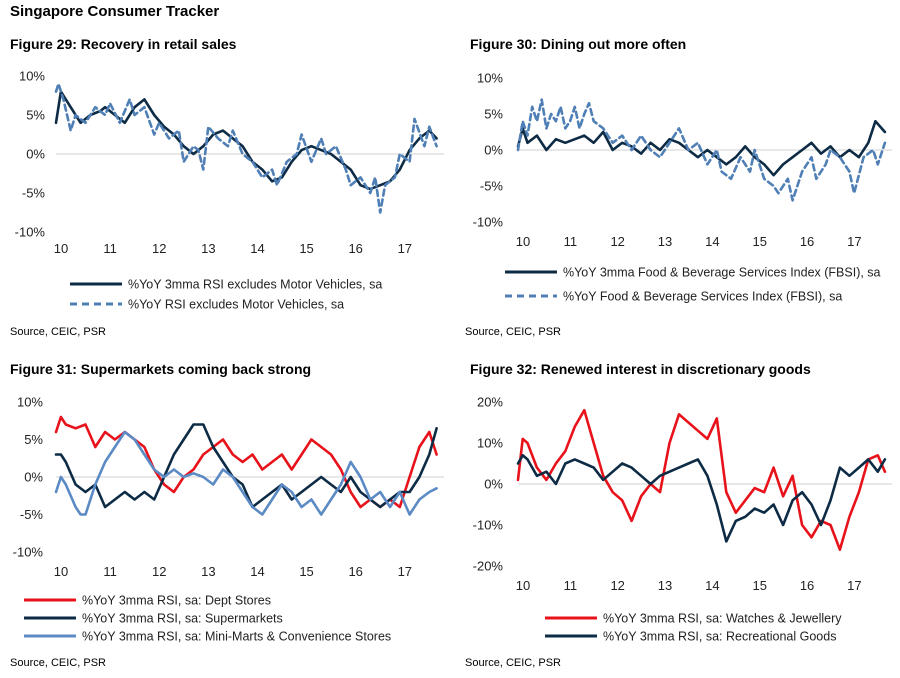  Describe the element at coordinates (578, 44) in the screenshot. I see `fig30-title: Figure 30: Dining out more often` at that location.